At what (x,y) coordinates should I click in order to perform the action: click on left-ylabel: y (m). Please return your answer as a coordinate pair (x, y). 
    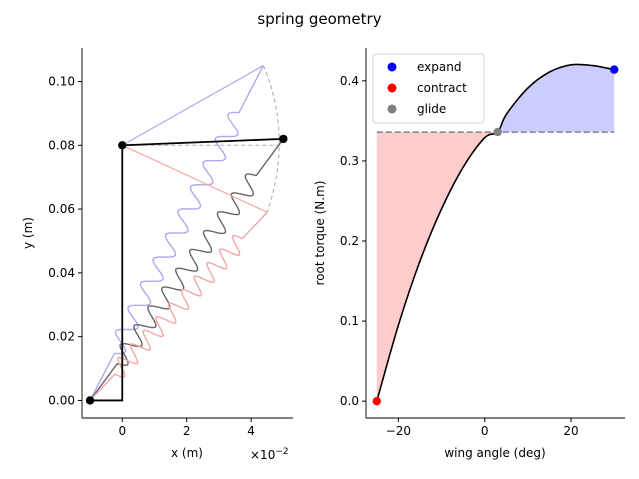
    Looking at the image, I should click on (28, 233).